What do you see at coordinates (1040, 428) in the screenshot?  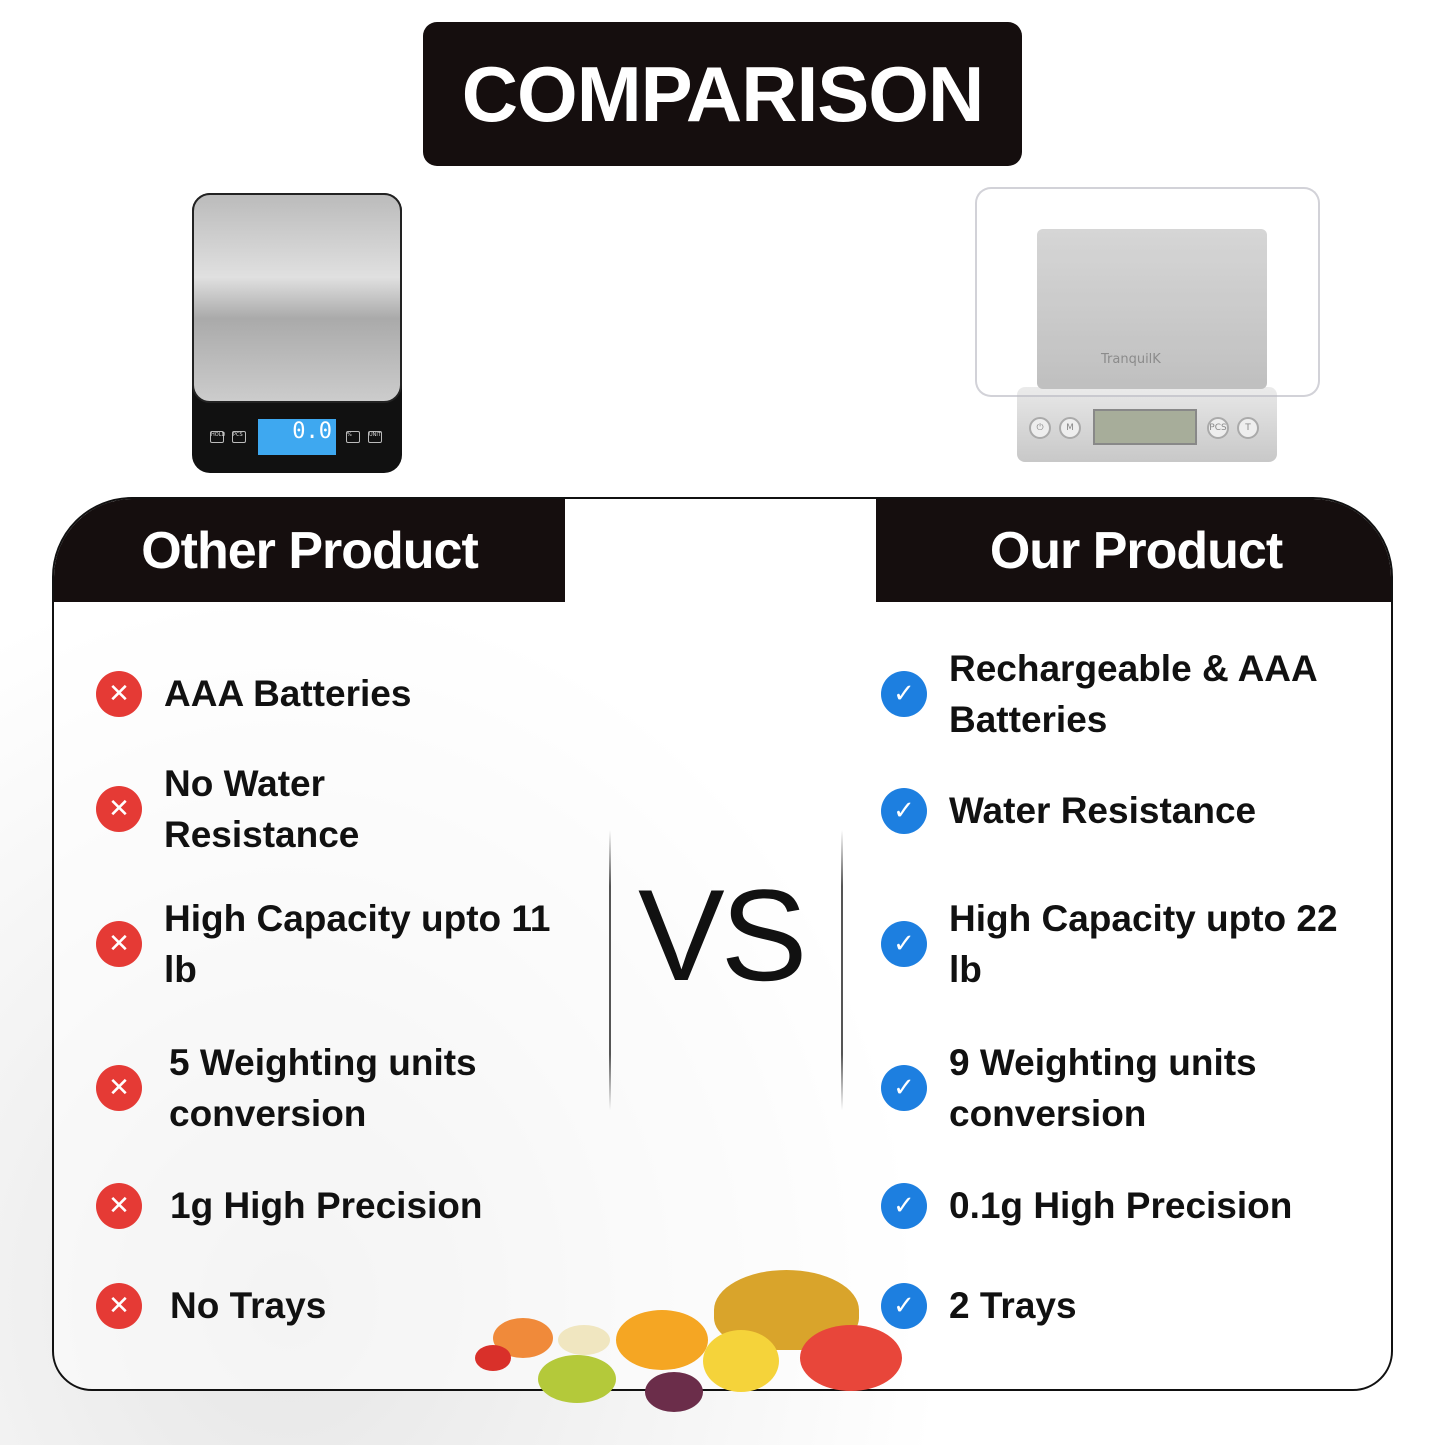 I see `scale-button: ⏻` at bounding box center [1040, 428].